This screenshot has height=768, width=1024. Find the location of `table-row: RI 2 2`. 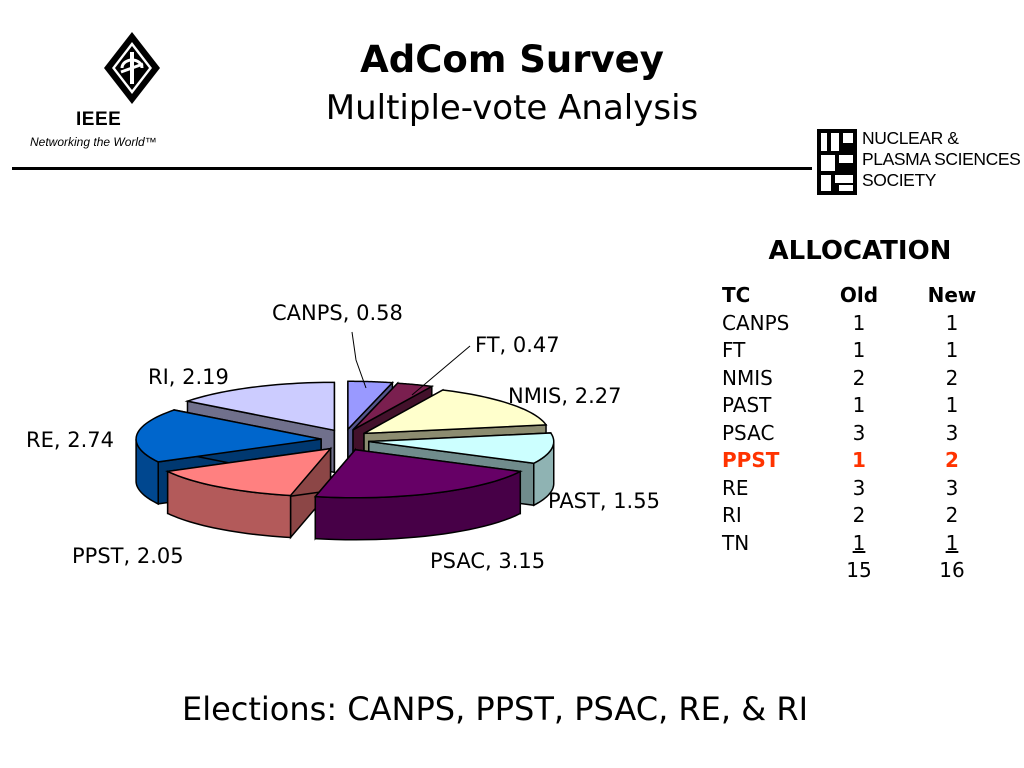

table-row: RI 2 2 is located at coordinates (871, 516).